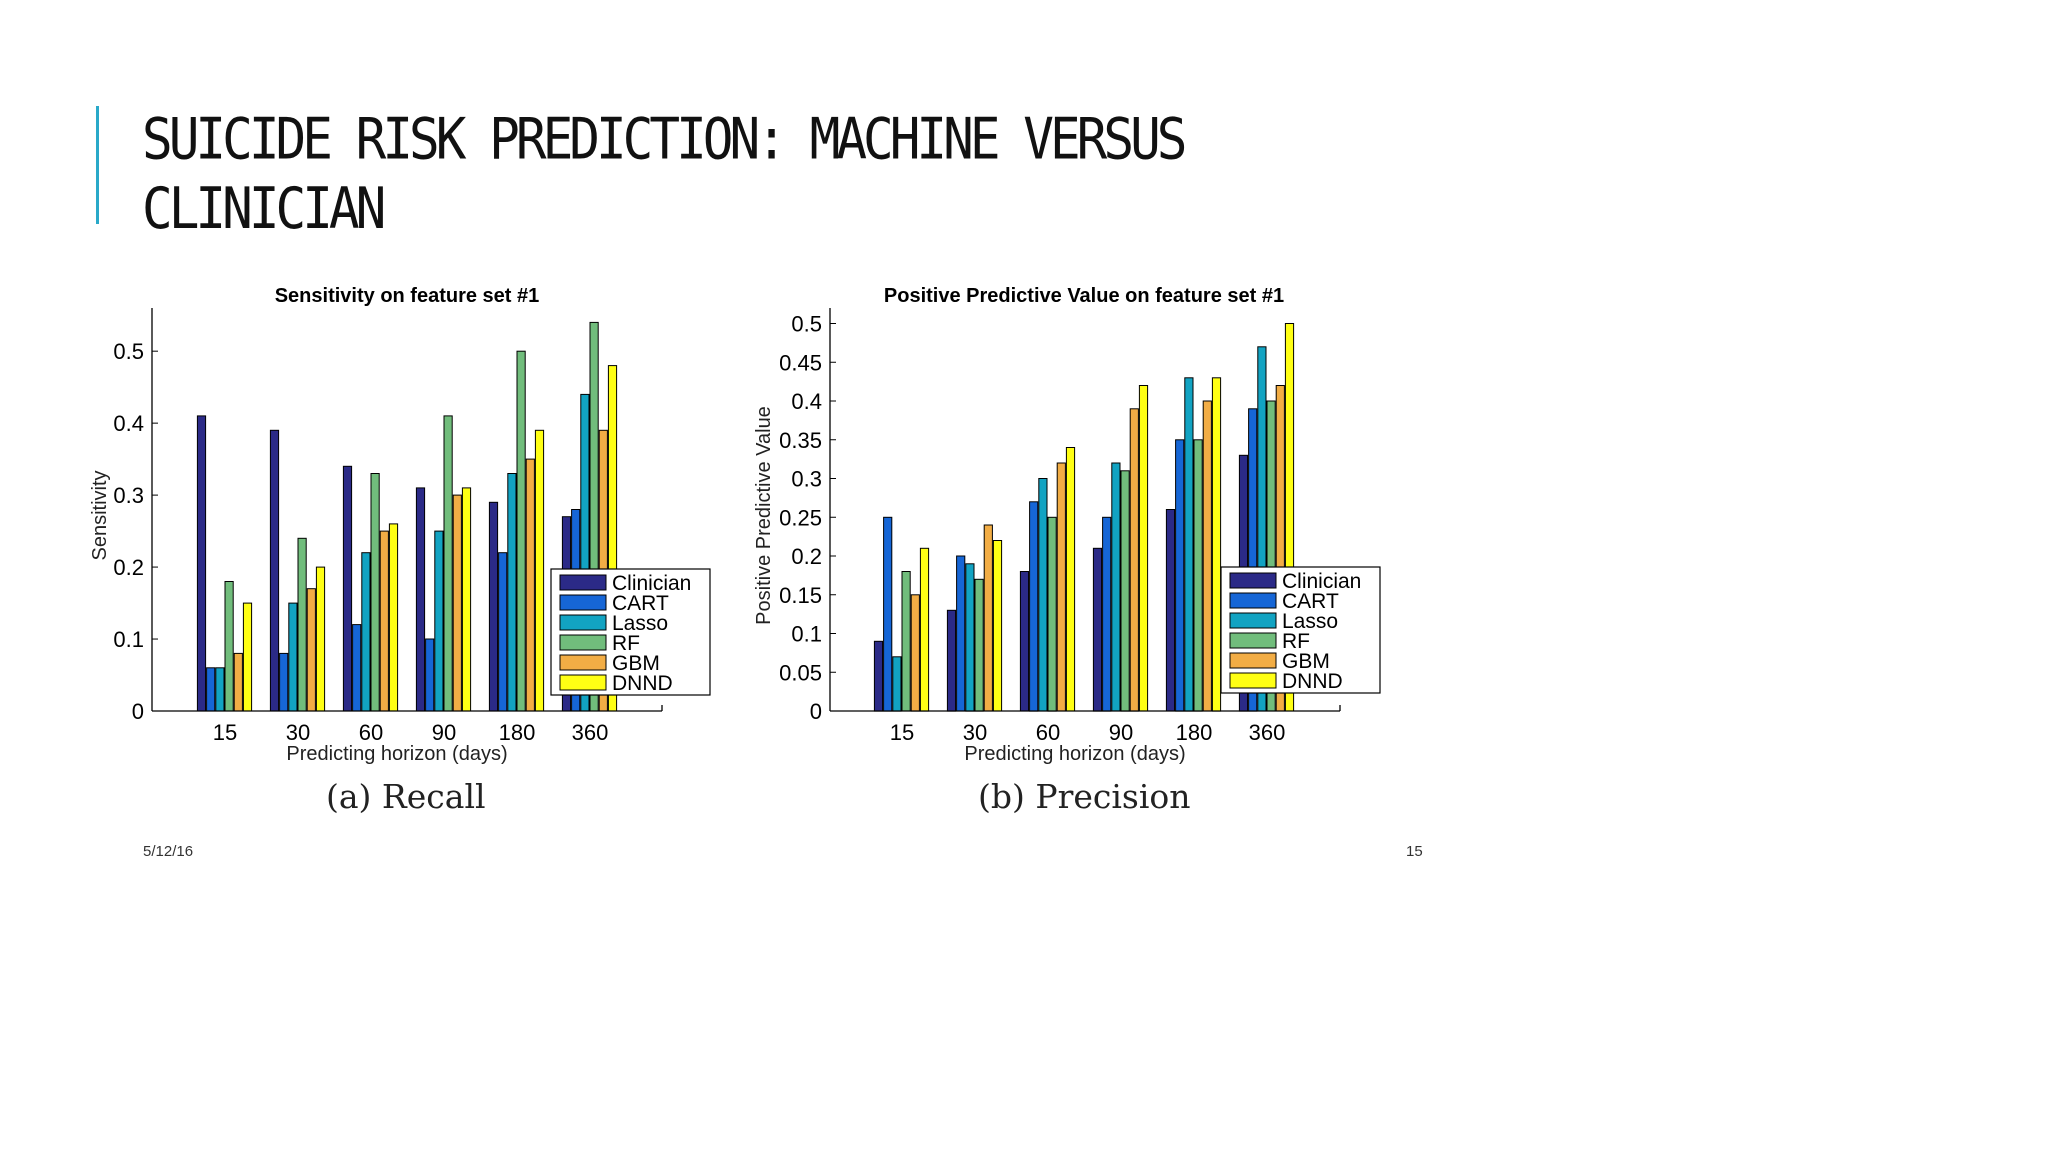 This screenshot has height=1152, width=2048. What do you see at coordinates (406, 796) in the screenshot?
I see `caption-recall: (a) Recall` at bounding box center [406, 796].